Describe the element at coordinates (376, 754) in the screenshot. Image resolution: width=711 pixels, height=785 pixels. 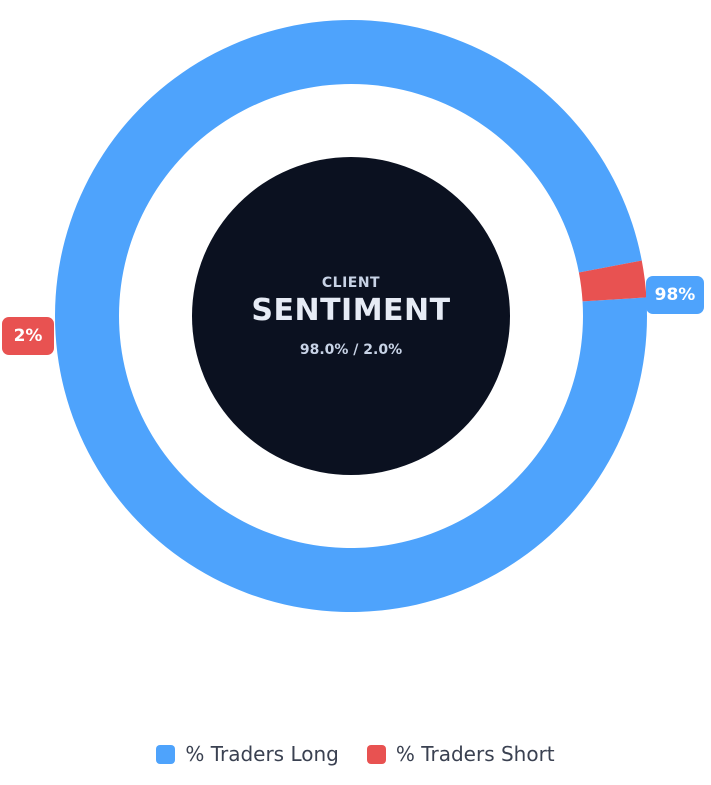
I see `legend-swatch-short` at that location.